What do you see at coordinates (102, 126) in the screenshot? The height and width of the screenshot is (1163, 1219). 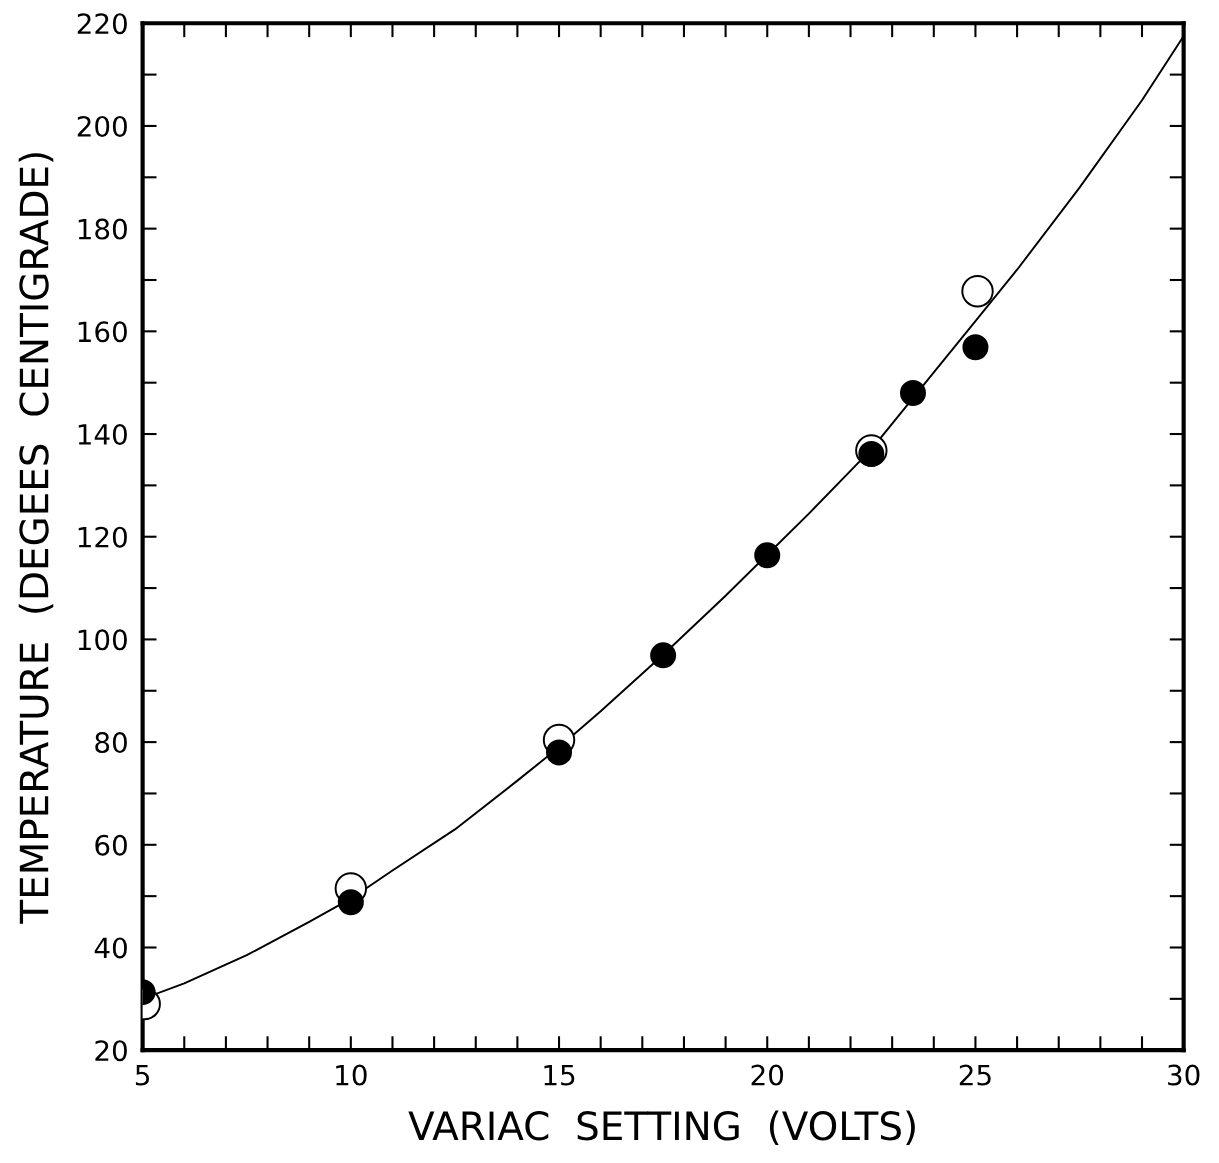 I see `y-tick-label: 200` at bounding box center [102, 126].